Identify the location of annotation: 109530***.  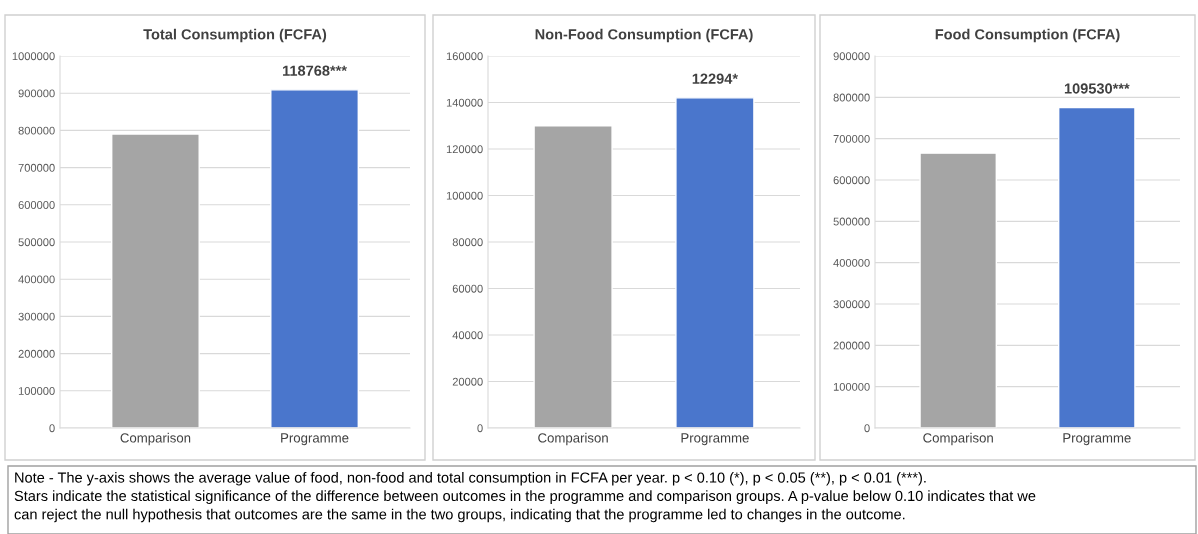
(1097, 88).